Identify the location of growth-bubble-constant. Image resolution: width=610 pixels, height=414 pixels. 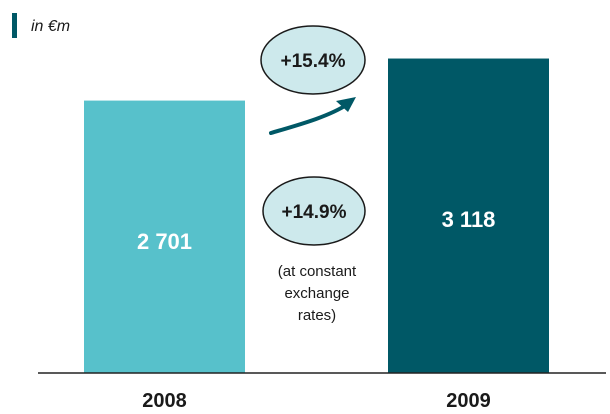
(314, 211).